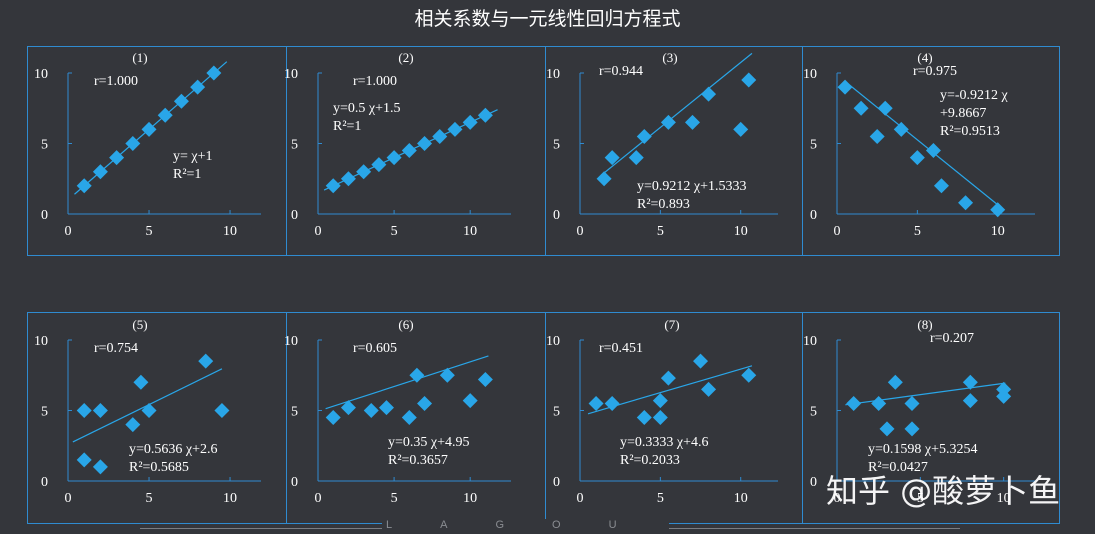 The image size is (1095, 534). I want to click on equation-line-3: y=0.9212 χ+1.5333, so click(692, 186).